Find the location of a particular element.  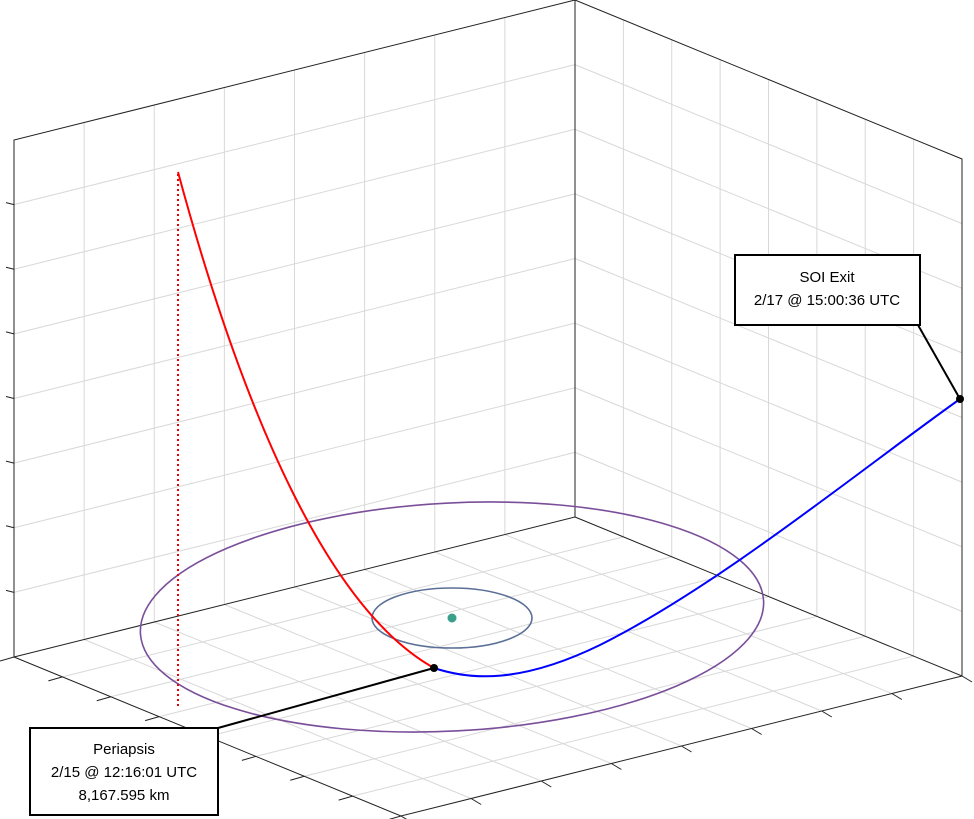

periapsis-distance: 8,167.595 km is located at coordinates (124, 795).